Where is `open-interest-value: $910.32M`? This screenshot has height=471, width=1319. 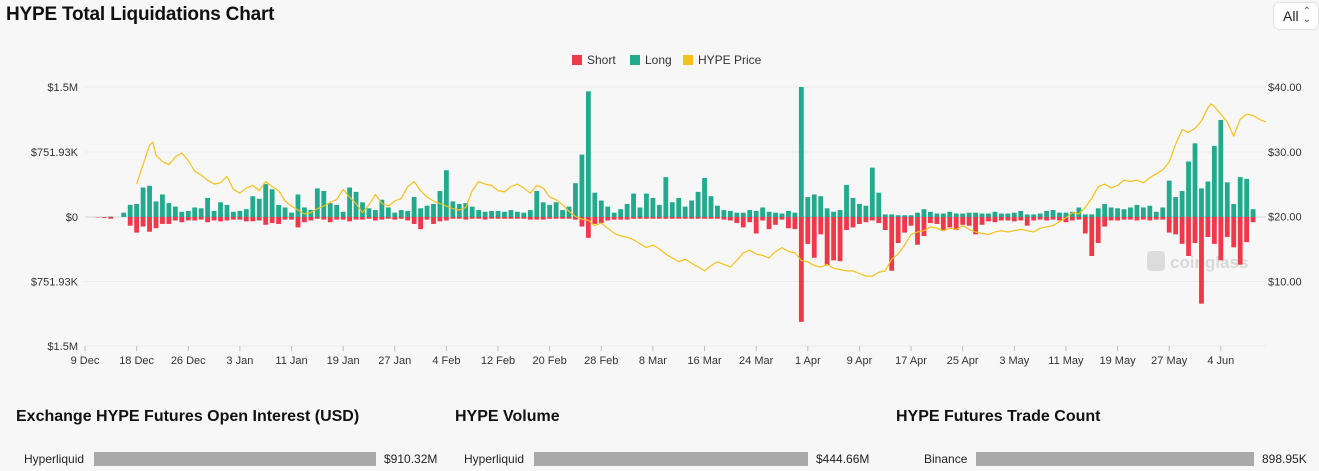 open-interest-value: $910.32M is located at coordinates (411, 459).